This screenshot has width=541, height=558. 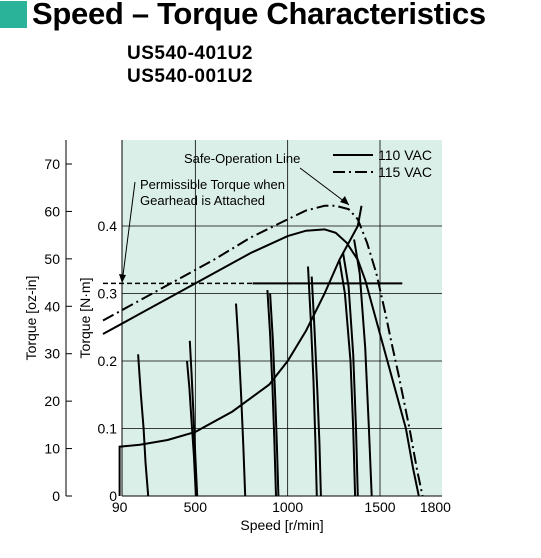 I want to click on x-axis-title: Speed [r/min], so click(x=281, y=525).